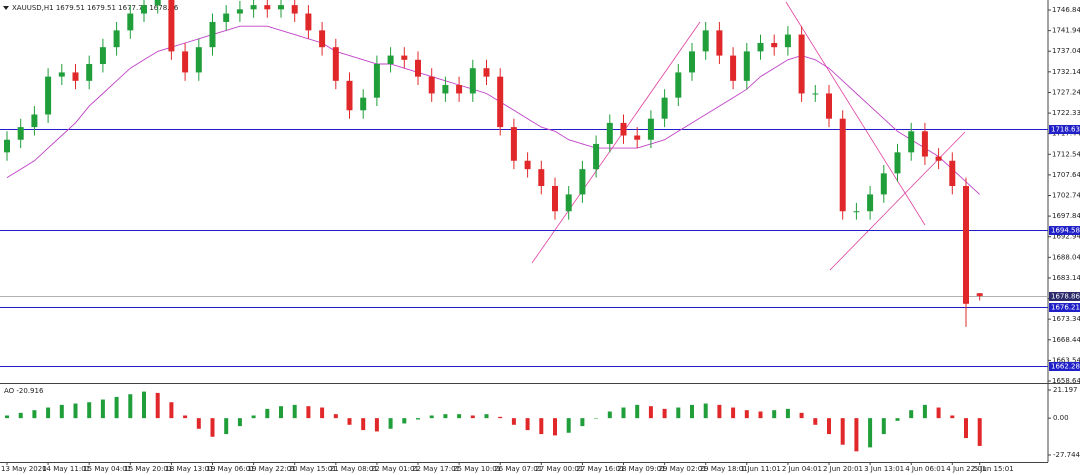  Describe the element at coordinates (436, 469) in the screenshot. I see `x-tick-label: 22 May 17:01` at that location.